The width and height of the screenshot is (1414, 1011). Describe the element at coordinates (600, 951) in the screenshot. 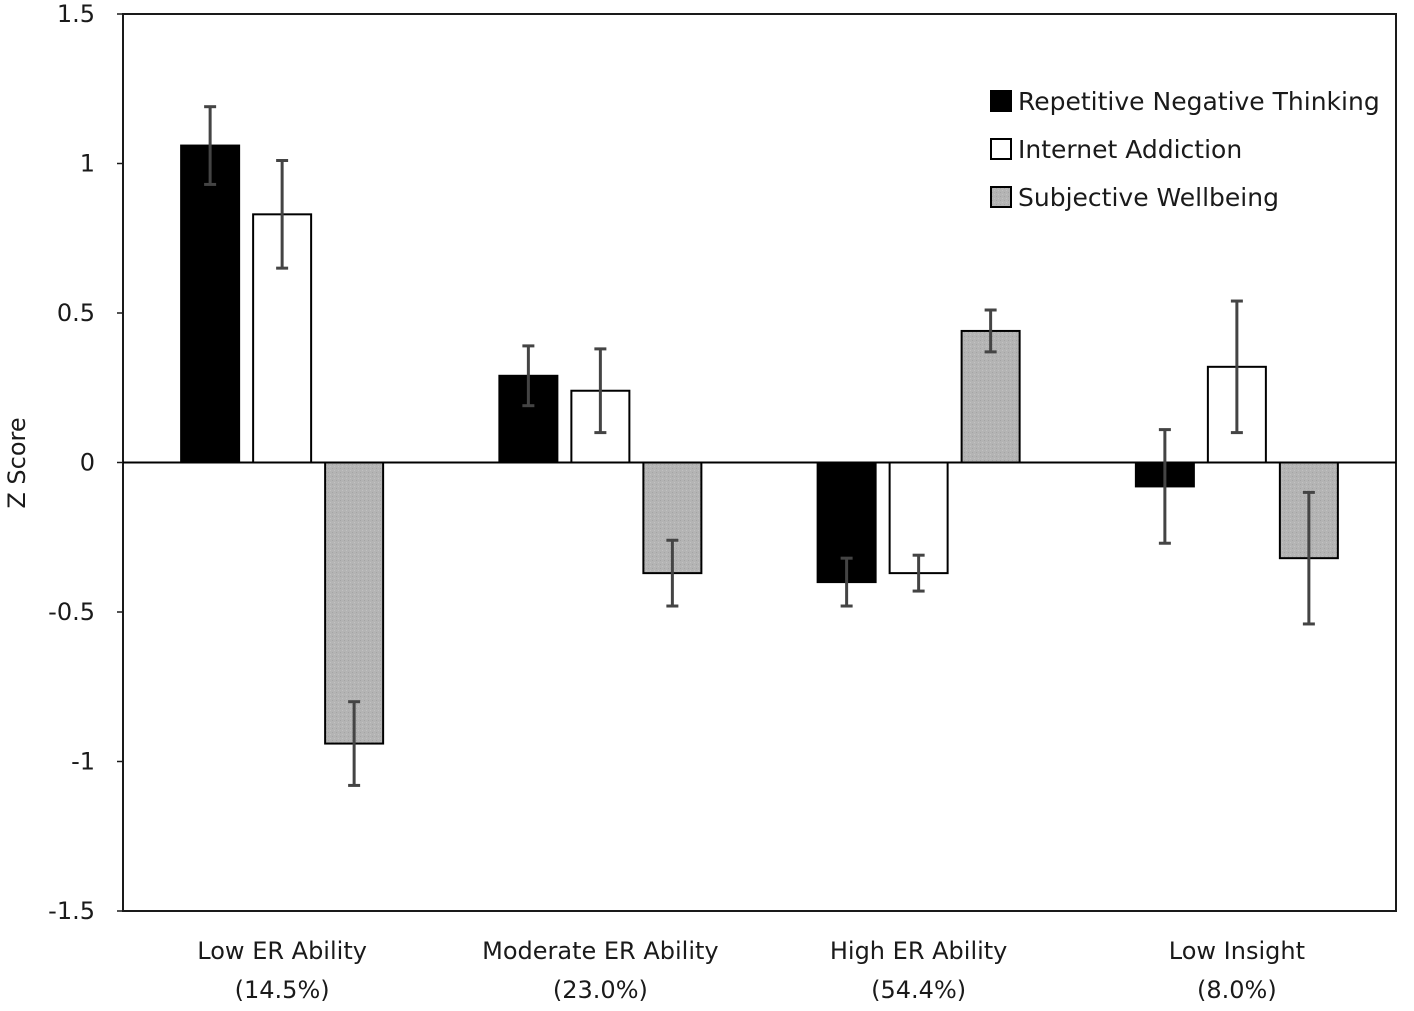

I see `category-label: Moderate ER Ability` at that location.